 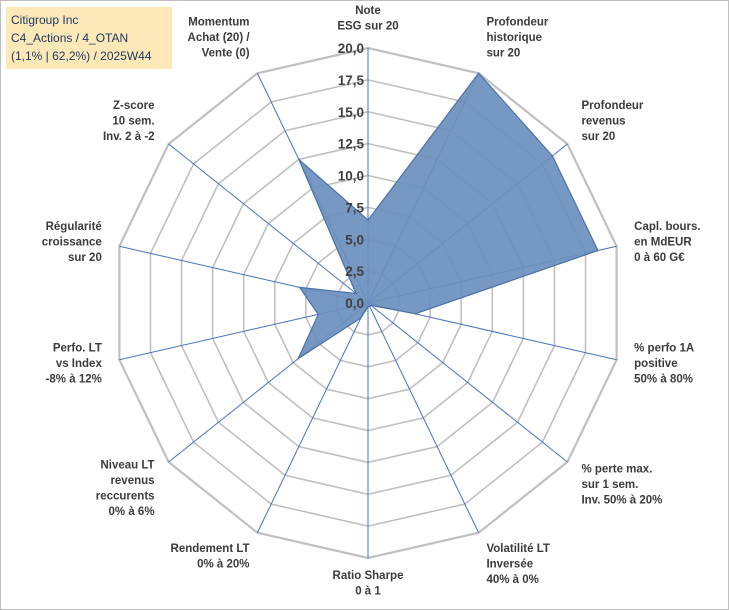 What do you see at coordinates (74, 379) in the screenshot?
I see `axis-label-line: -8% à 12%` at bounding box center [74, 379].